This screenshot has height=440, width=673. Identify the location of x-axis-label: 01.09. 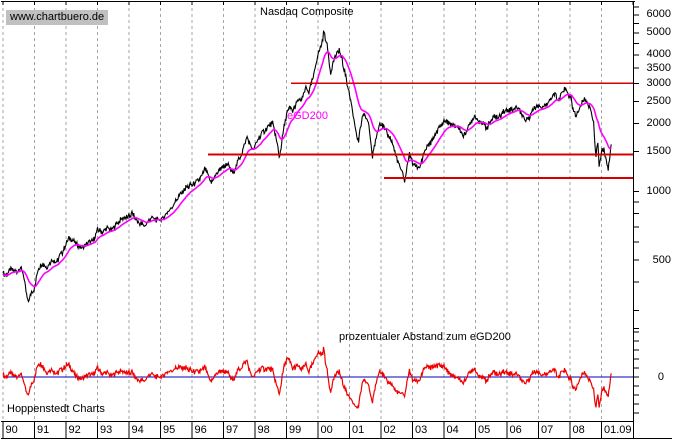
(617, 430).